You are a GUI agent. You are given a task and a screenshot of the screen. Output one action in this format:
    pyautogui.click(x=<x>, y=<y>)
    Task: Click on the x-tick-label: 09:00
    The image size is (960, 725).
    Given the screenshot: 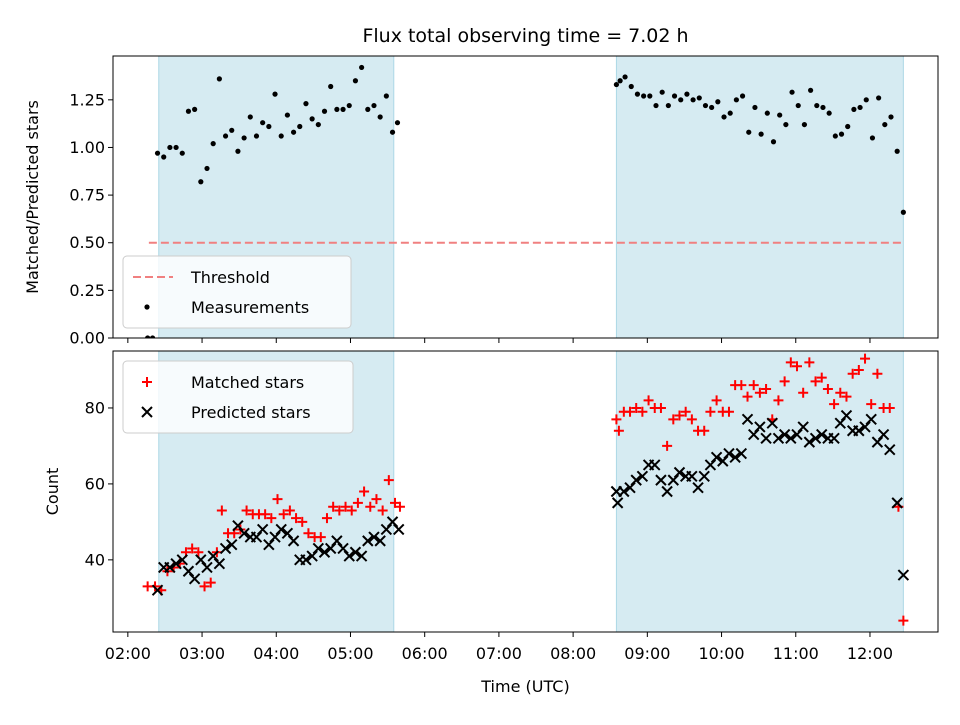 What is the action you would take?
    pyautogui.click(x=647, y=653)
    